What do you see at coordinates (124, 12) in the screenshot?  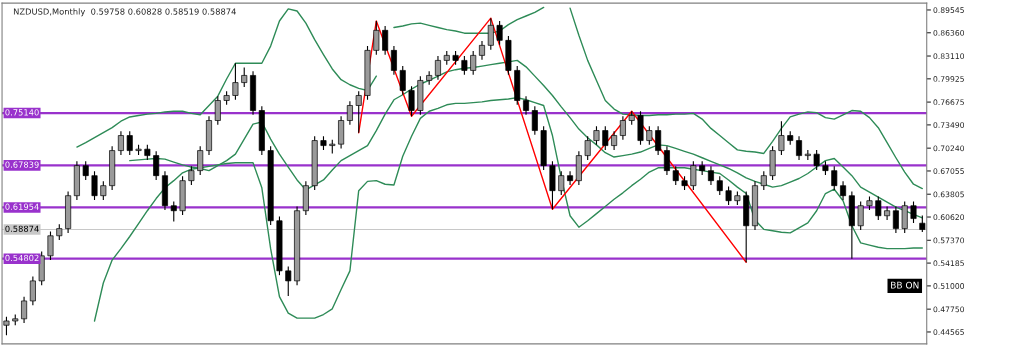 I see `text: NZDUSD,Monthly 0.59758 0.60828 0.58519 0.58874` at bounding box center [124, 12].